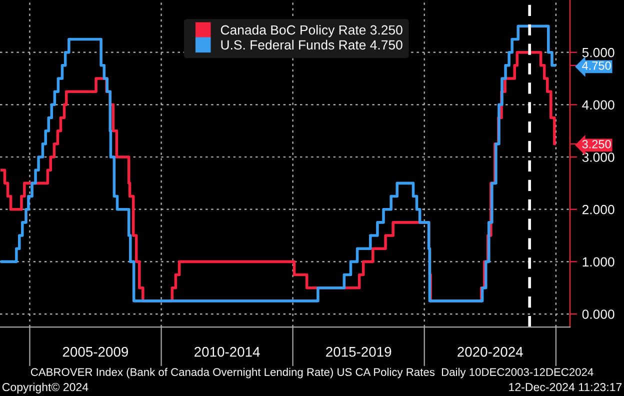 The image size is (624, 396). I want to click on y-tick-label: 4.750, so click(596, 65).